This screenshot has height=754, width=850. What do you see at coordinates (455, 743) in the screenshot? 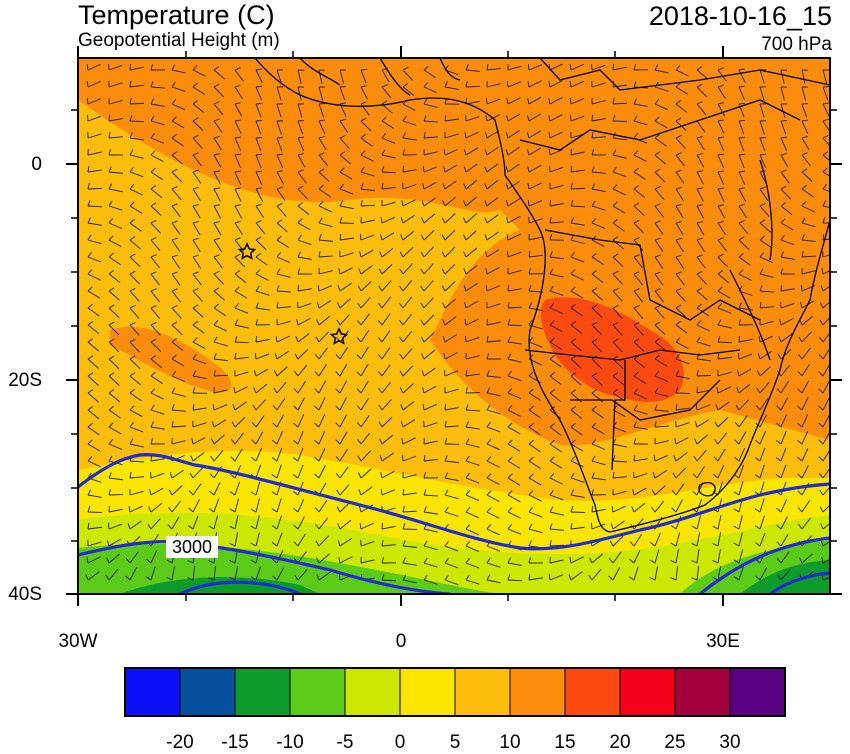
I see `colorbar-label: 5` at bounding box center [455, 743].